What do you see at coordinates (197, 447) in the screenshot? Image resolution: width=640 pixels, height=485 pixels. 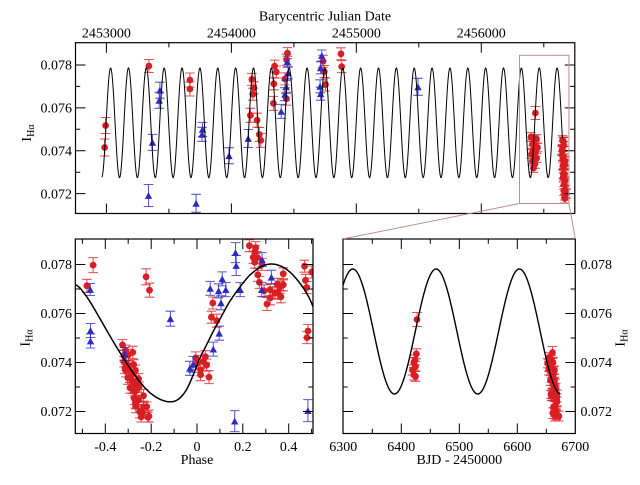 I see `svg-text: 0` at bounding box center [197, 447].